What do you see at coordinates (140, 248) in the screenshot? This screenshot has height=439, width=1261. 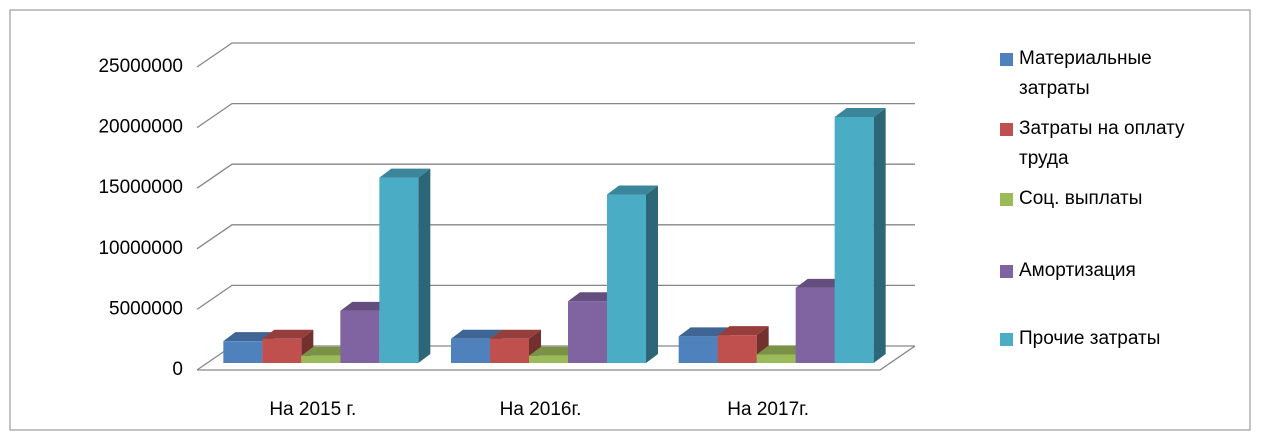 I see `y-tick-label: 10000000` at bounding box center [140, 248].